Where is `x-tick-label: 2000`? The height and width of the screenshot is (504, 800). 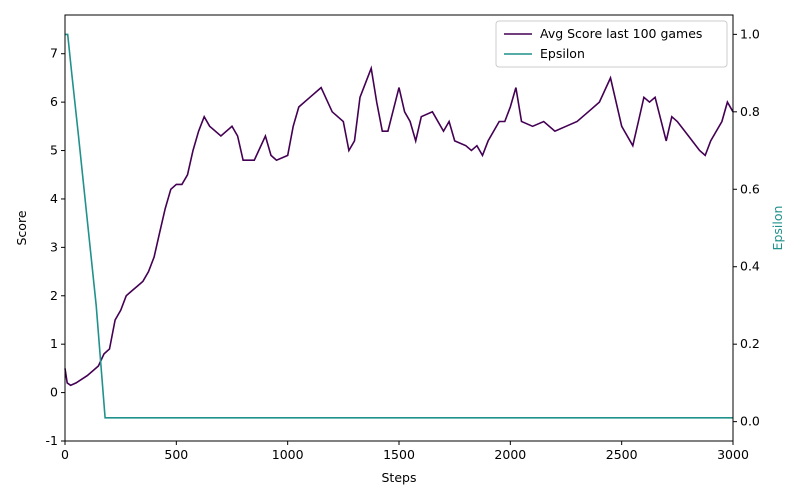
x-tick-label: 2000 is located at coordinates (510, 454).